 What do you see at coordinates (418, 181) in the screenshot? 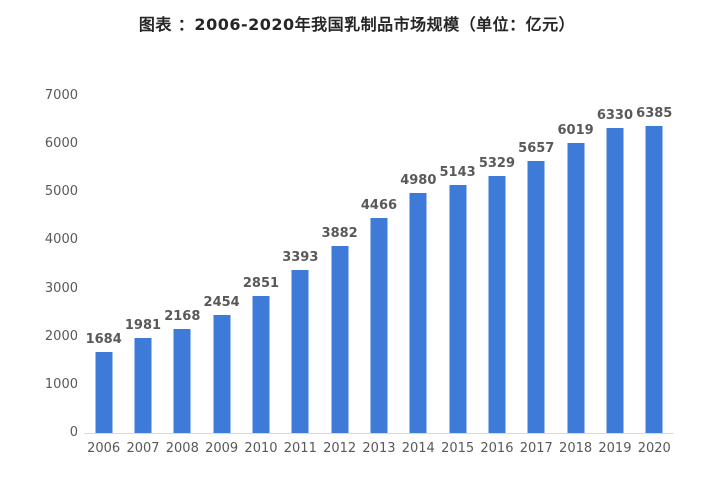
I see `bar-value-label: 4980` at bounding box center [418, 181].